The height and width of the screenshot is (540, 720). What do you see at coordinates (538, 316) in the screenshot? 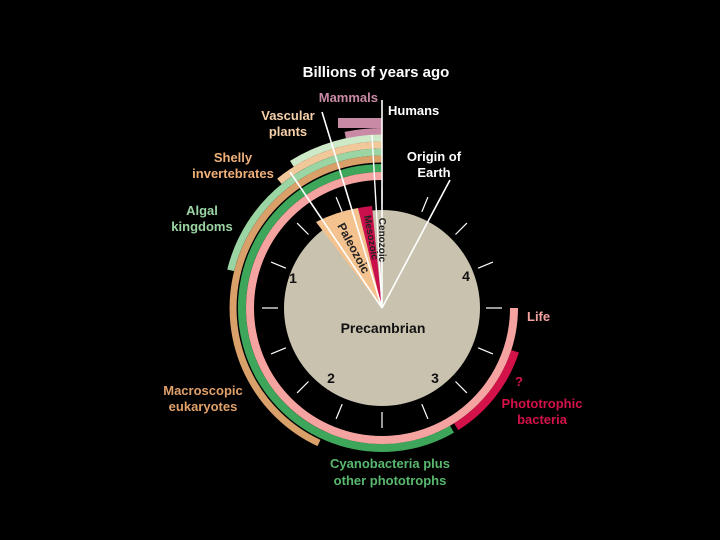
I see `life-label: Life` at bounding box center [538, 316].